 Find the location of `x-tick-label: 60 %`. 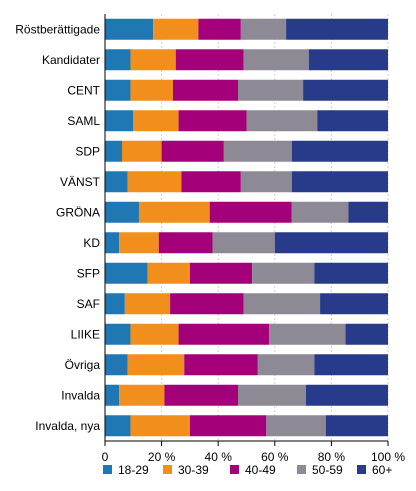

x-tick-label: 60 % is located at coordinates (275, 457).